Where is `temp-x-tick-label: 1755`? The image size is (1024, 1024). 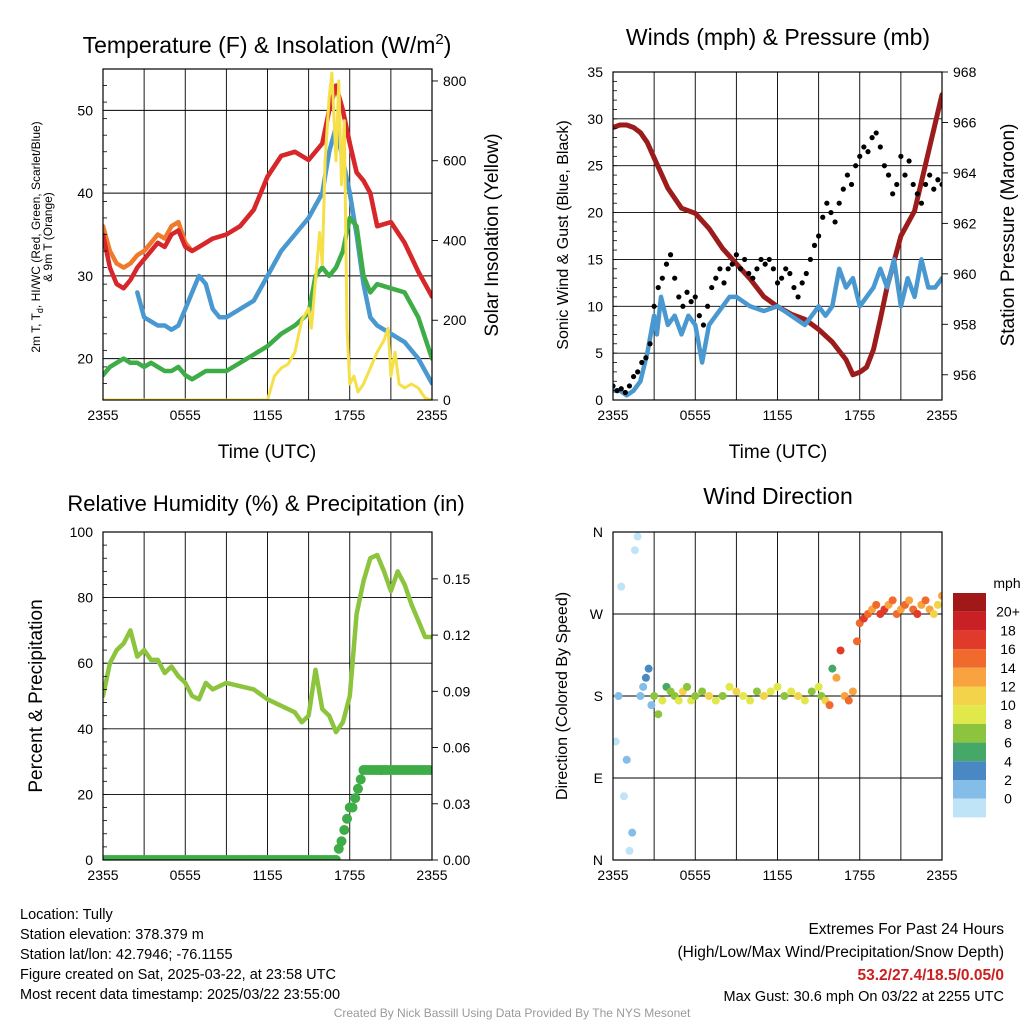
temp-x-tick-label: 1755 is located at coordinates (349, 415).